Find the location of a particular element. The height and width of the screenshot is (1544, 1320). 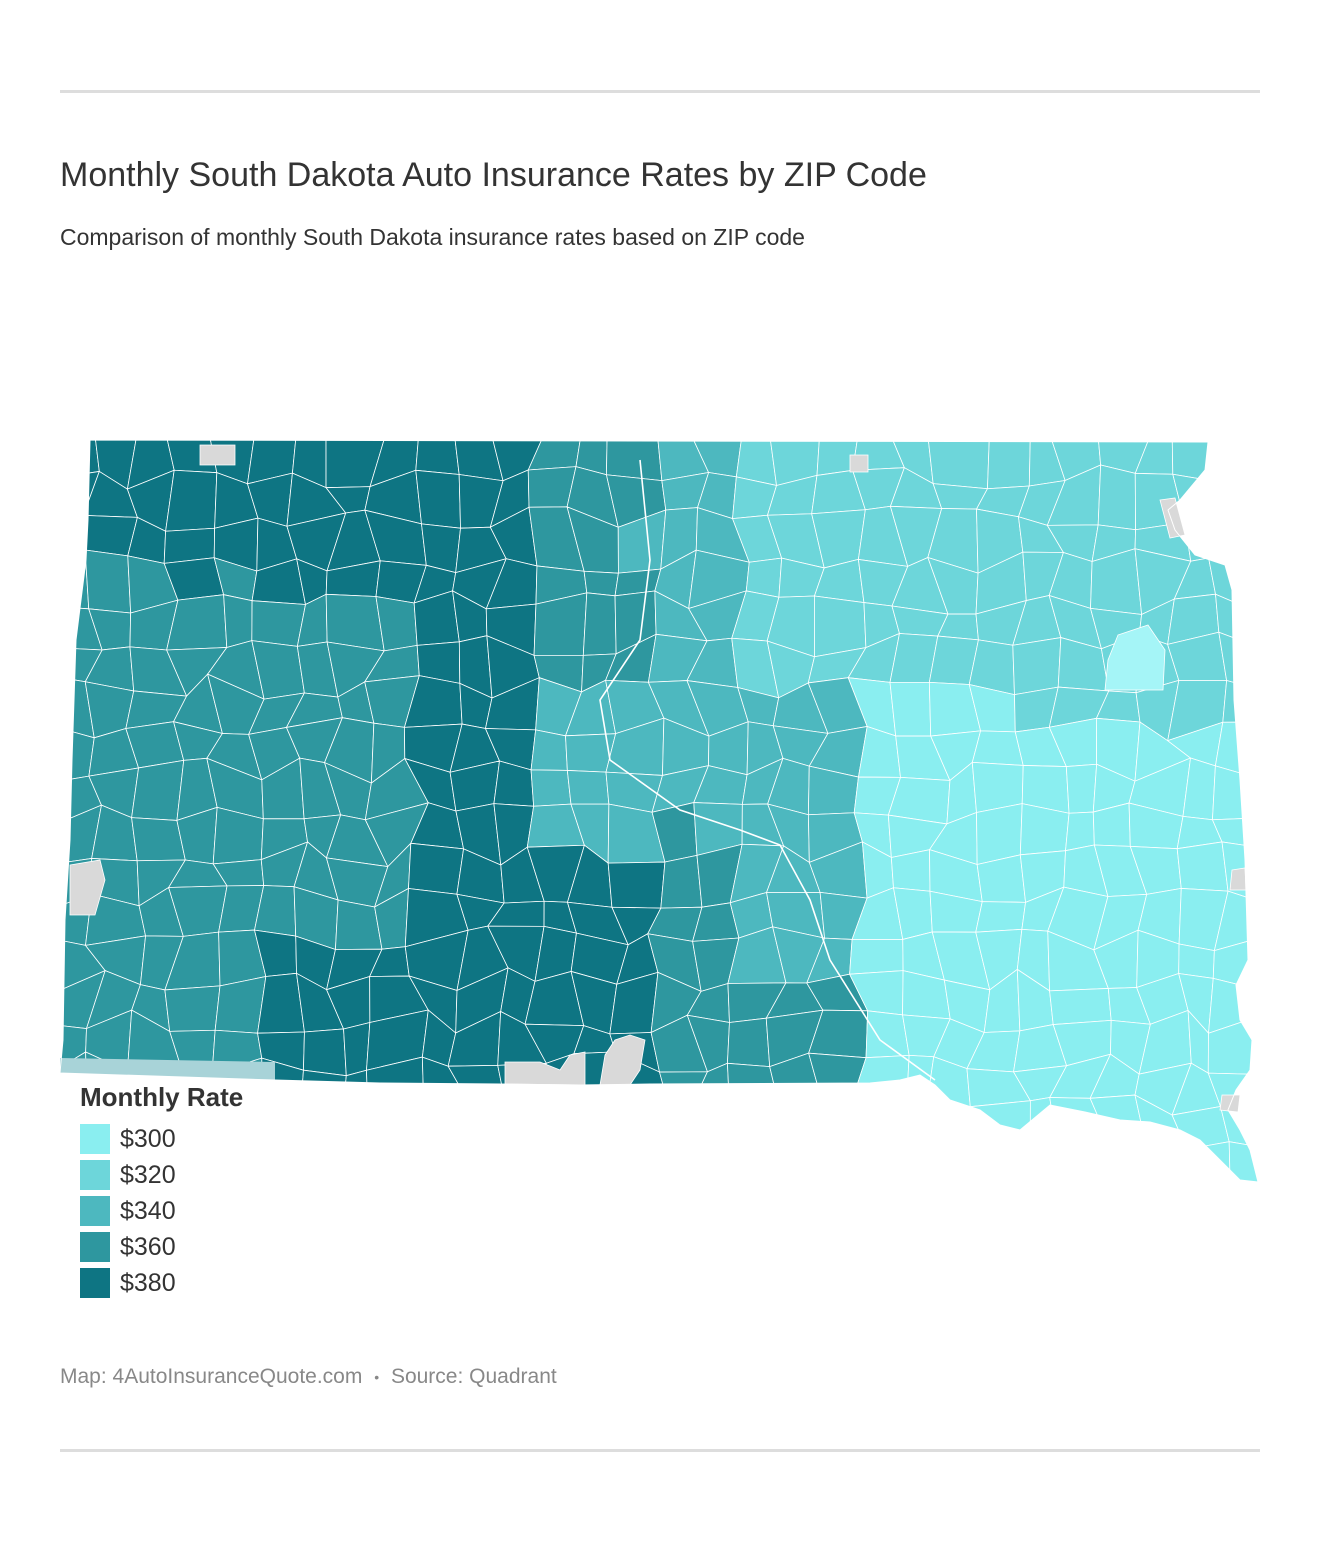

top-divider is located at coordinates (660, 91).